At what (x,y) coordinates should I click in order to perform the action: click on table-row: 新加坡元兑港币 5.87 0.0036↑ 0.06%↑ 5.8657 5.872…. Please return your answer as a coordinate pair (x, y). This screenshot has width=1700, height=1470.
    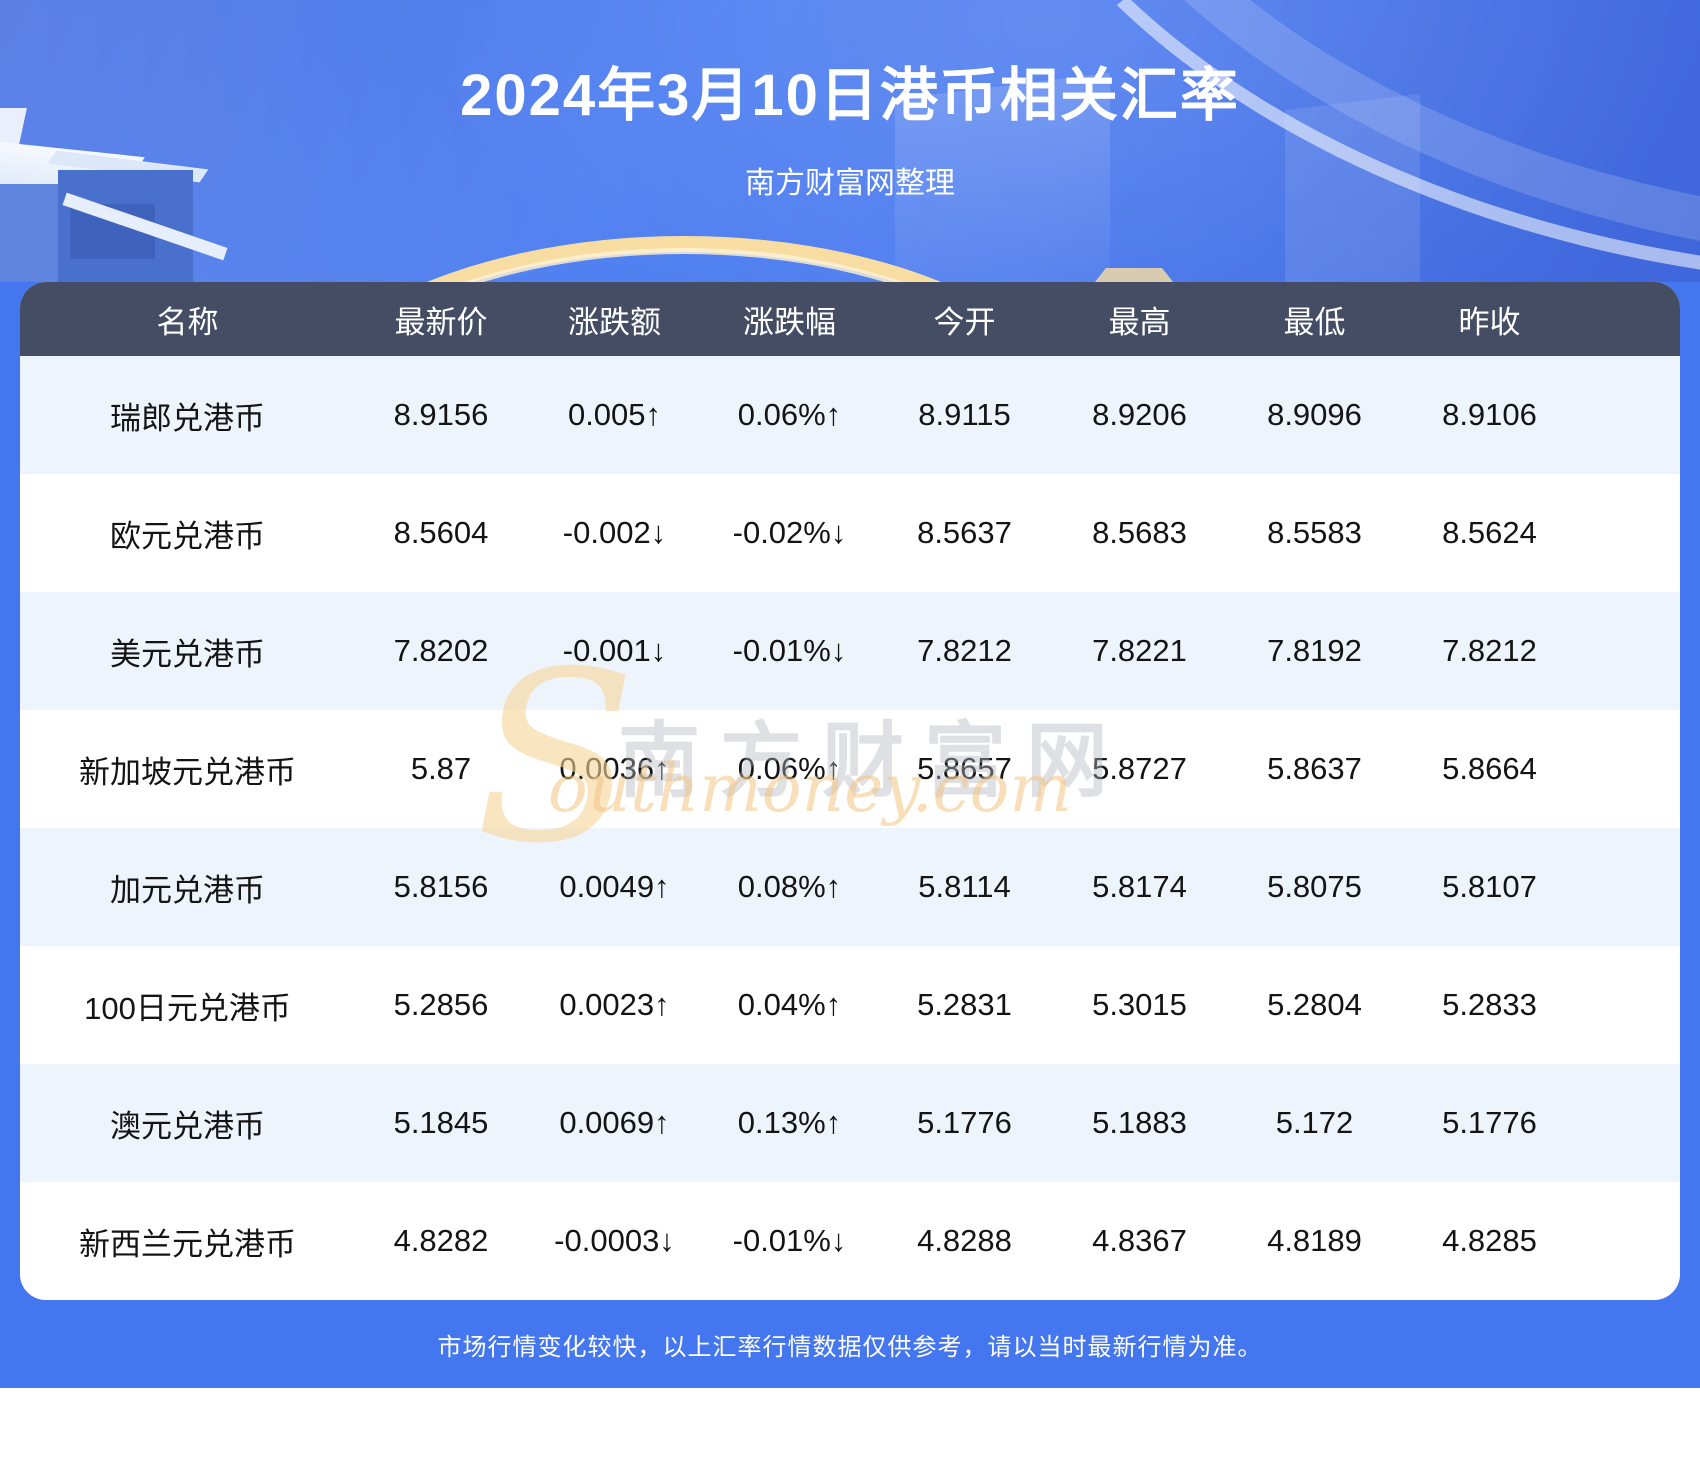
    Looking at the image, I should click on (850, 769).